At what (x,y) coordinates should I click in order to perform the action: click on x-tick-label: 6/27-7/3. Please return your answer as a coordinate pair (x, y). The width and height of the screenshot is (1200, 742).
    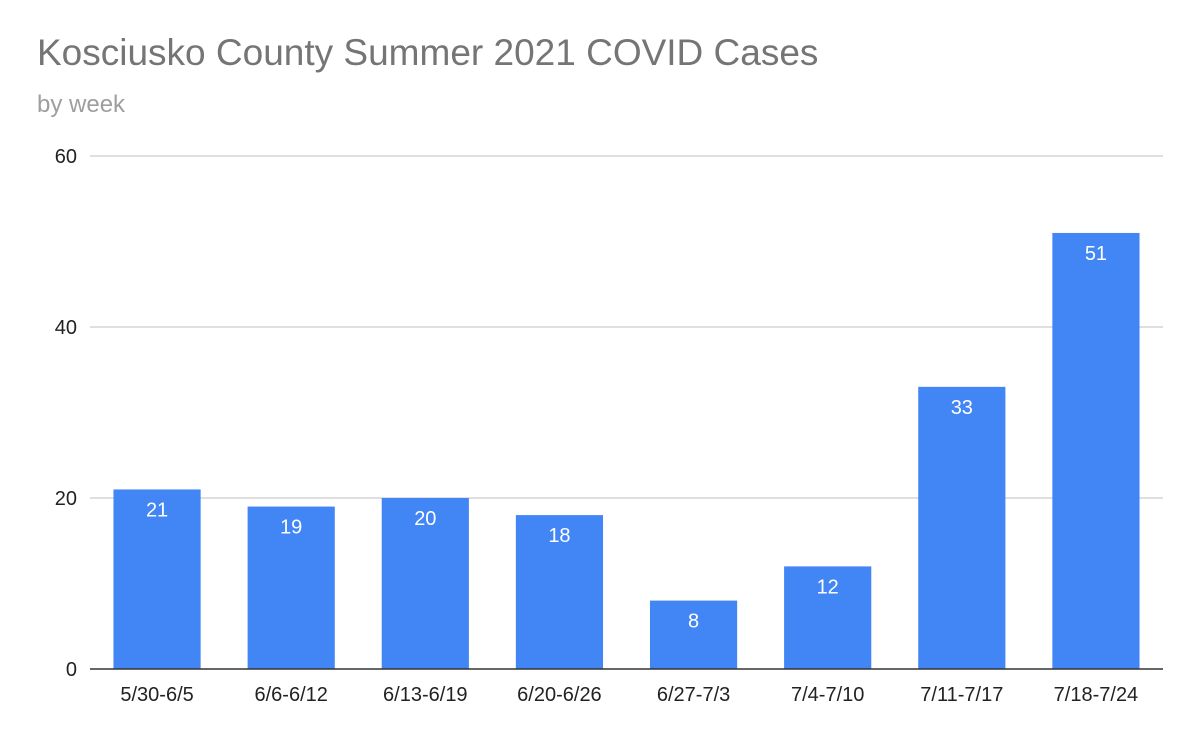
    Looking at the image, I should click on (693, 695).